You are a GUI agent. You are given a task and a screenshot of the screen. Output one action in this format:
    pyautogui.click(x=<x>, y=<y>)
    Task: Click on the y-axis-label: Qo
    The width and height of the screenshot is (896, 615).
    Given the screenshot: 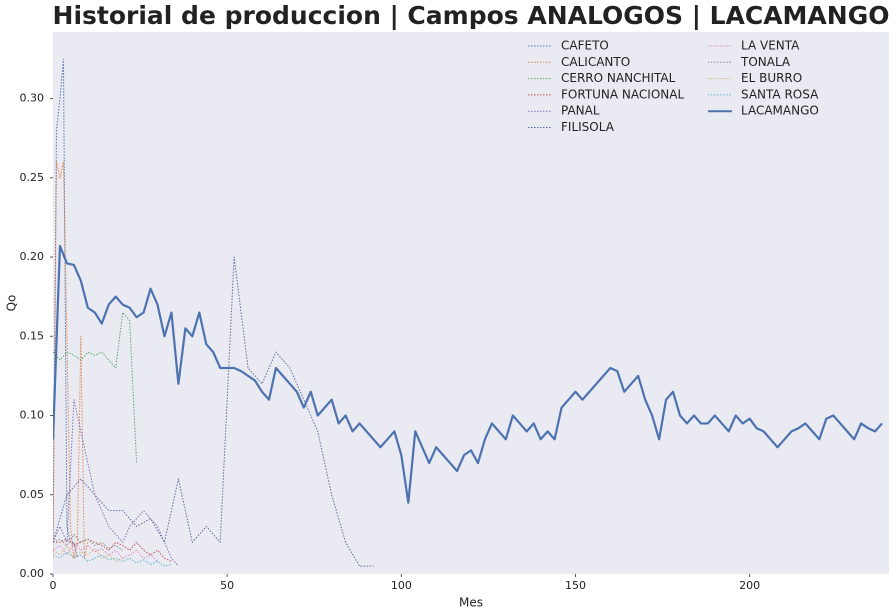 What is the action you would take?
    pyautogui.click(x=12, y=303)
    